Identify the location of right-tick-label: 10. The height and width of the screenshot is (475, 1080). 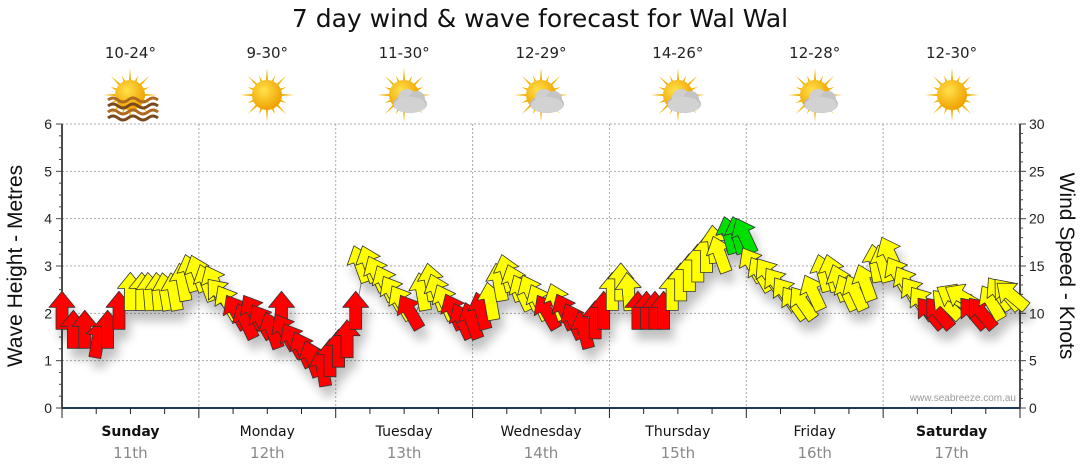
(1037, 313).